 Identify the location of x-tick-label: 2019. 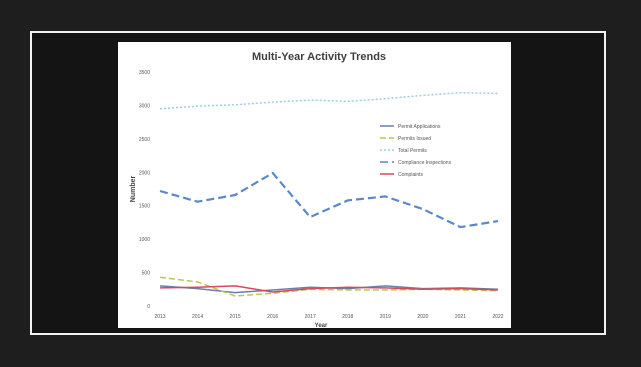
(385, 317).